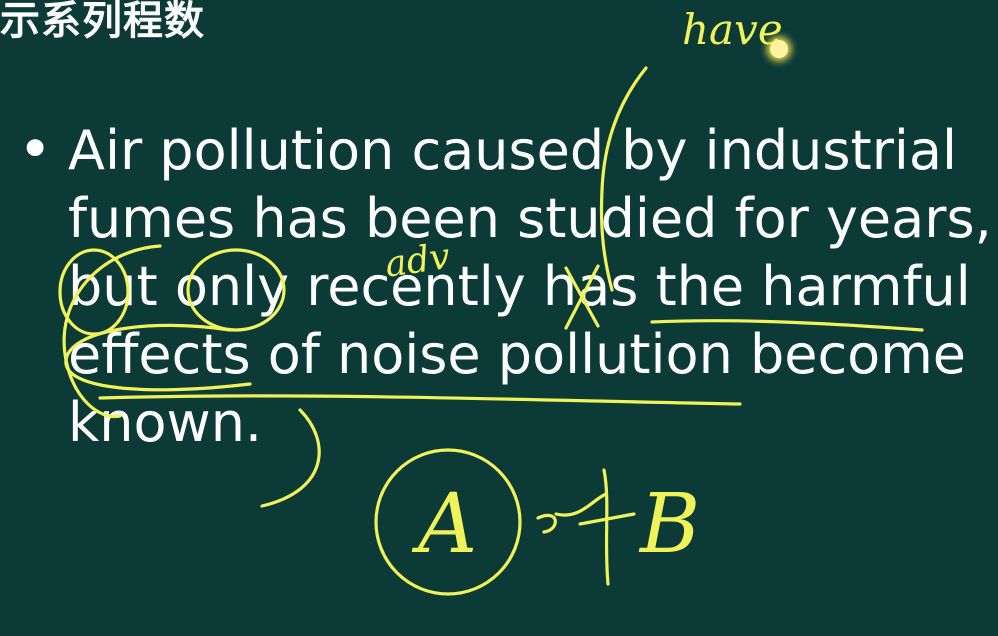 Image resolution: width=998 pixels, height=636 pixels. What do you see at coordinates (444, 524) in the screenshot?
I see `annotation-letter-a: A` at bounding box center [444, 524].